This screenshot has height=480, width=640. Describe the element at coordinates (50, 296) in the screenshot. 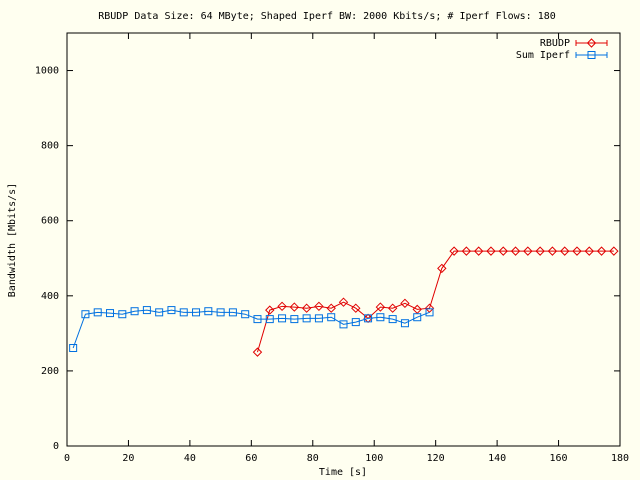

I see `y-tick-label: 400` at that location.